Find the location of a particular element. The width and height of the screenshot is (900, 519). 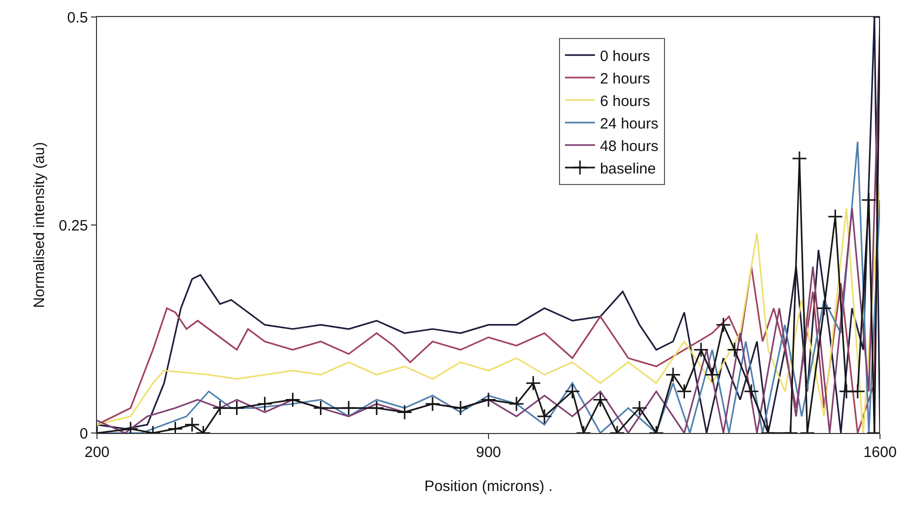

legend-label: 0 hours is located at coordinates (625, 56).